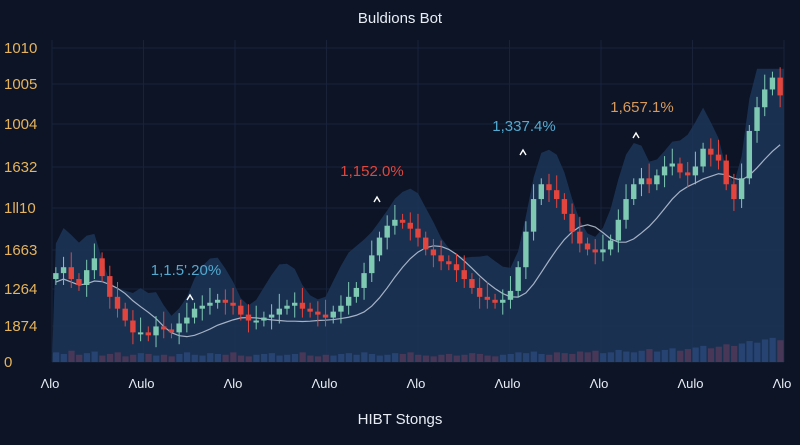  What do you see at coordinates (20, 48) in the screenshot?
I see `y-tick-label: 1010` at bounding box center [20, 48].